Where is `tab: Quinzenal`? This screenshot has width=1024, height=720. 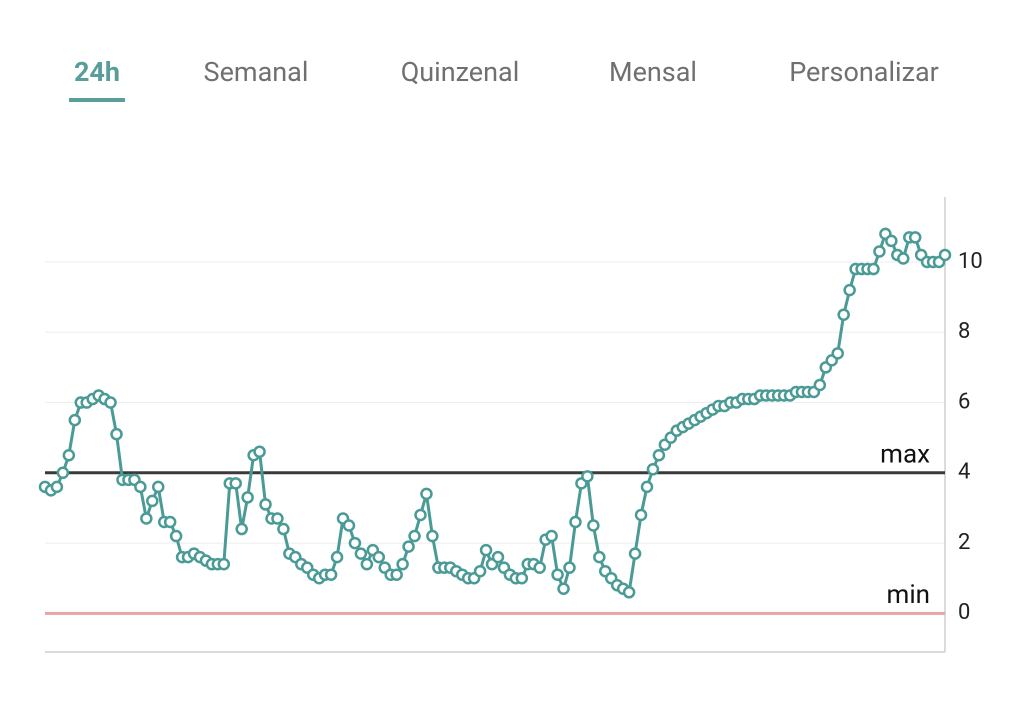 tab: Quinzenal is located at coordinates (460, 72).